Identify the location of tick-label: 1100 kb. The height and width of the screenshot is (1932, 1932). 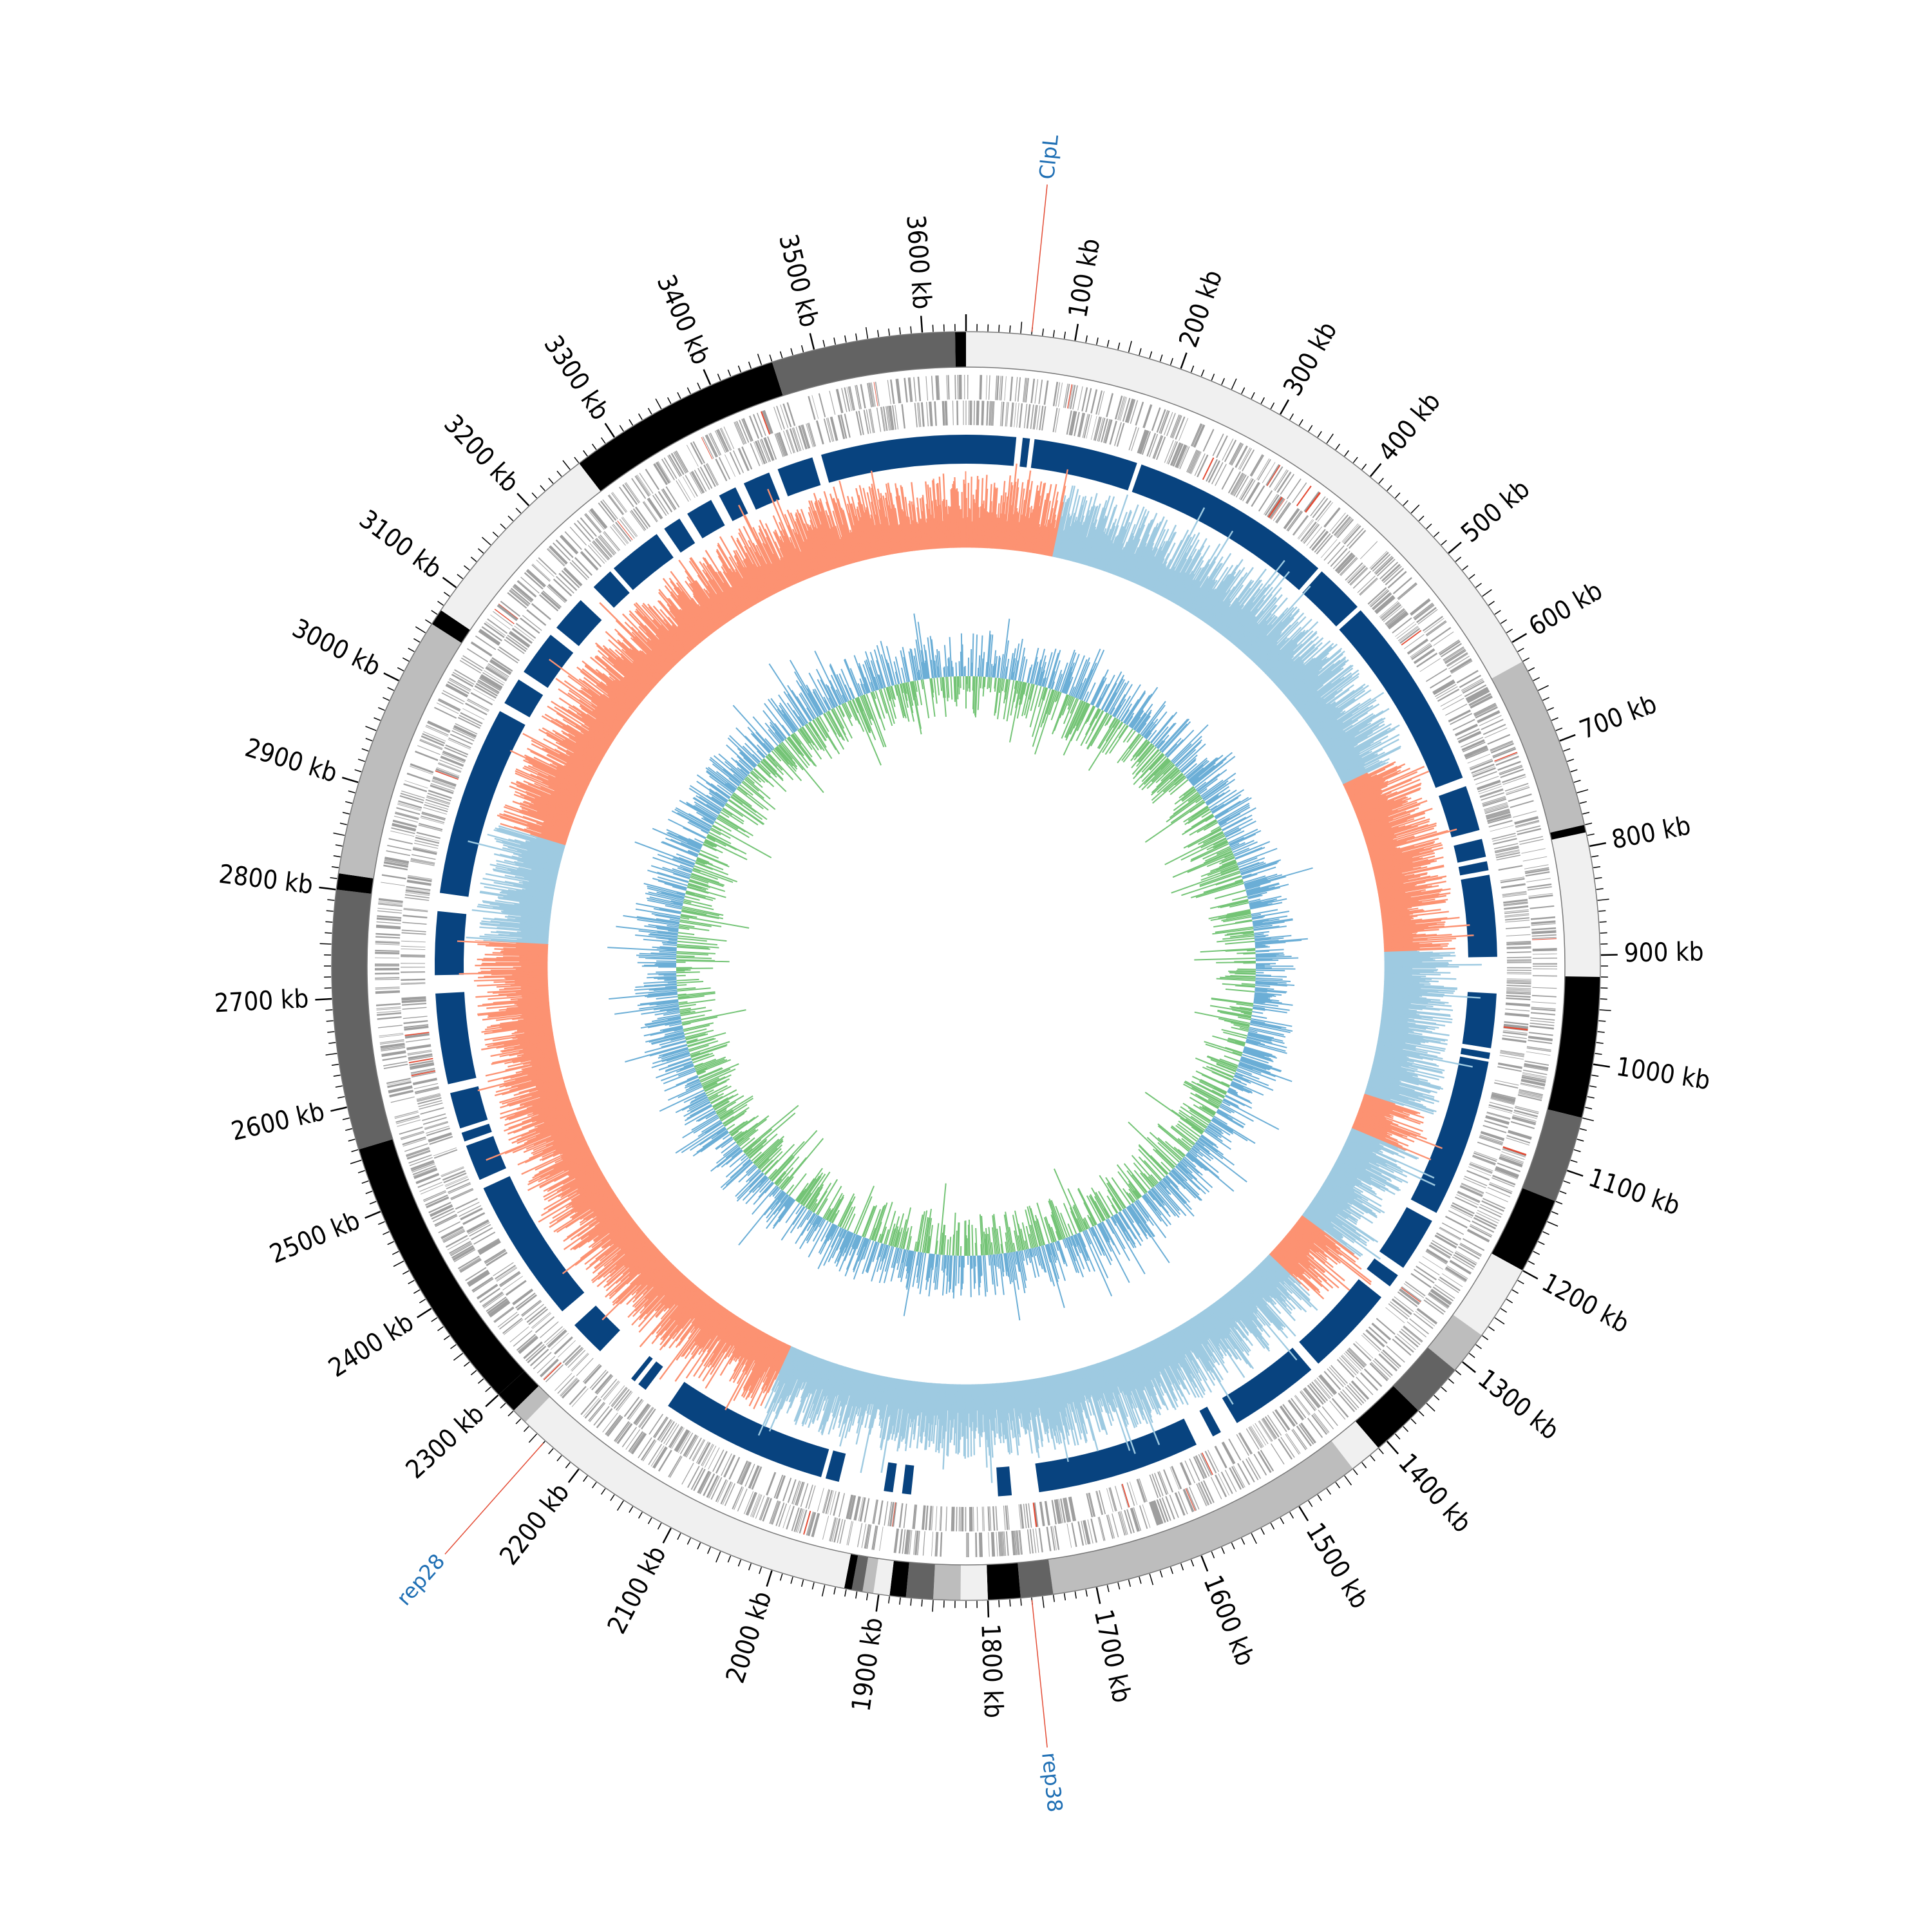
(1634, 1192).